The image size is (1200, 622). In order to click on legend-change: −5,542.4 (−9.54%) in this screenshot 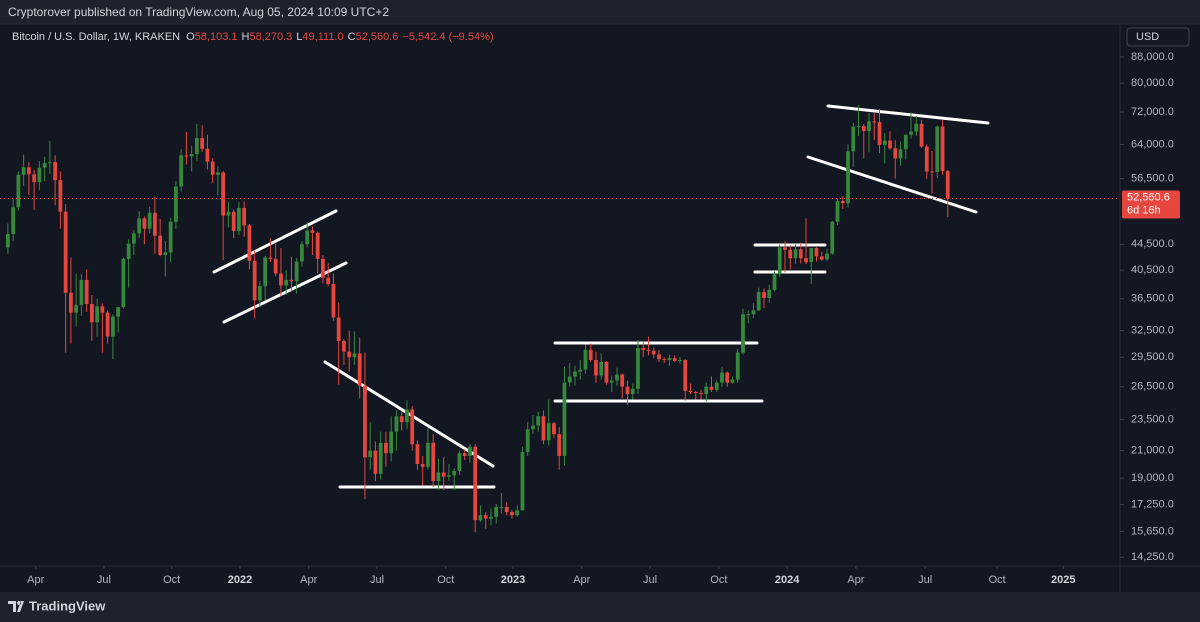, I will do `click(447, 37)`.